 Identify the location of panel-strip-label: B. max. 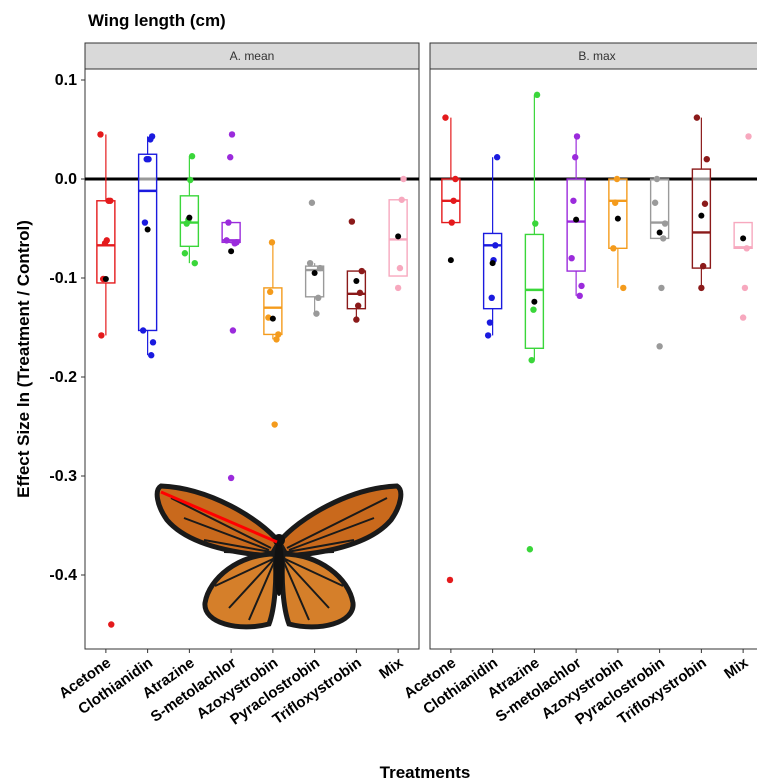
(596, 56).